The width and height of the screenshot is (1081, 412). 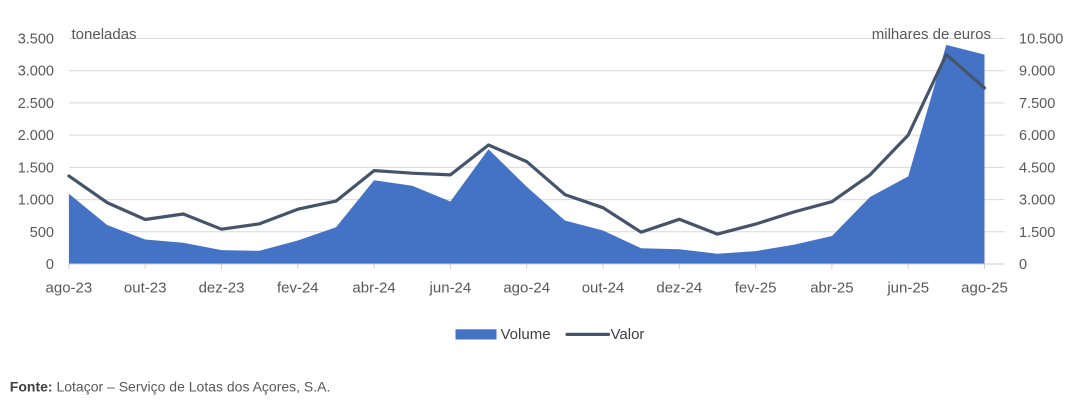 What do you see at coordinates (69, 288) in the screenshot?
I see `svg-text: ago-23` at bounding box center [69, 288].